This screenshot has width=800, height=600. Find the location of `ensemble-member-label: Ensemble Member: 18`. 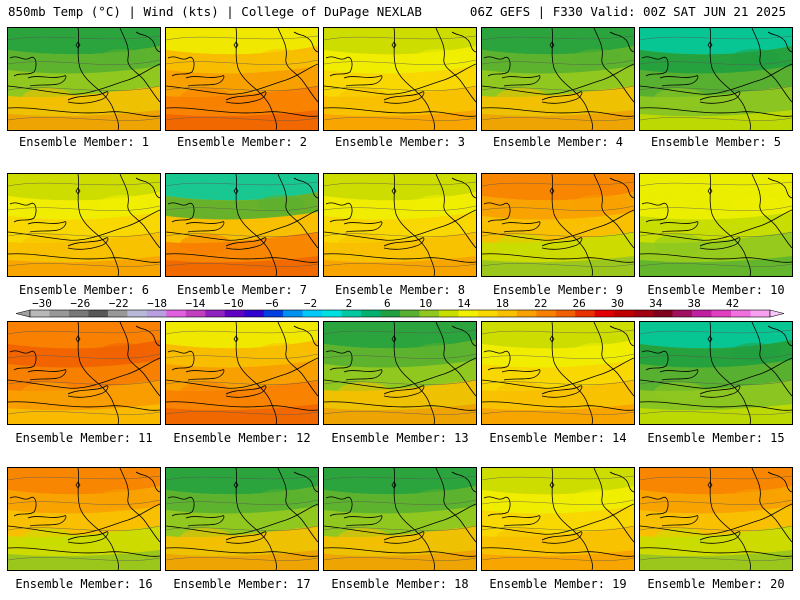

ensemble-member-label: Ensemble Member: 18 is located at coordinates (400, 584).